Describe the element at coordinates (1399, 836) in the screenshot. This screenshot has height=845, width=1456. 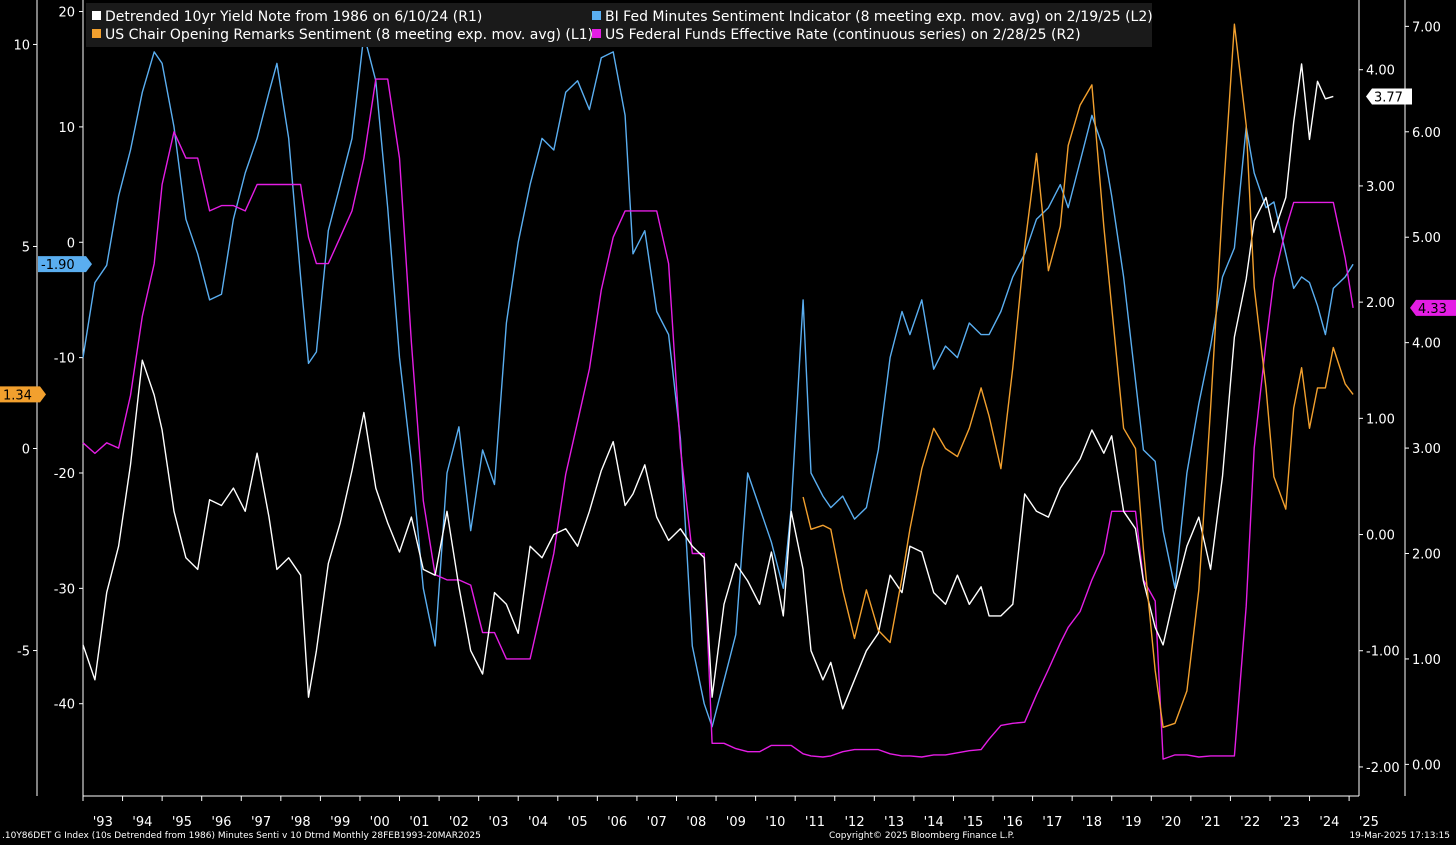
I see `footer-right: 19-Mar-2025 17:13:15` at that location.